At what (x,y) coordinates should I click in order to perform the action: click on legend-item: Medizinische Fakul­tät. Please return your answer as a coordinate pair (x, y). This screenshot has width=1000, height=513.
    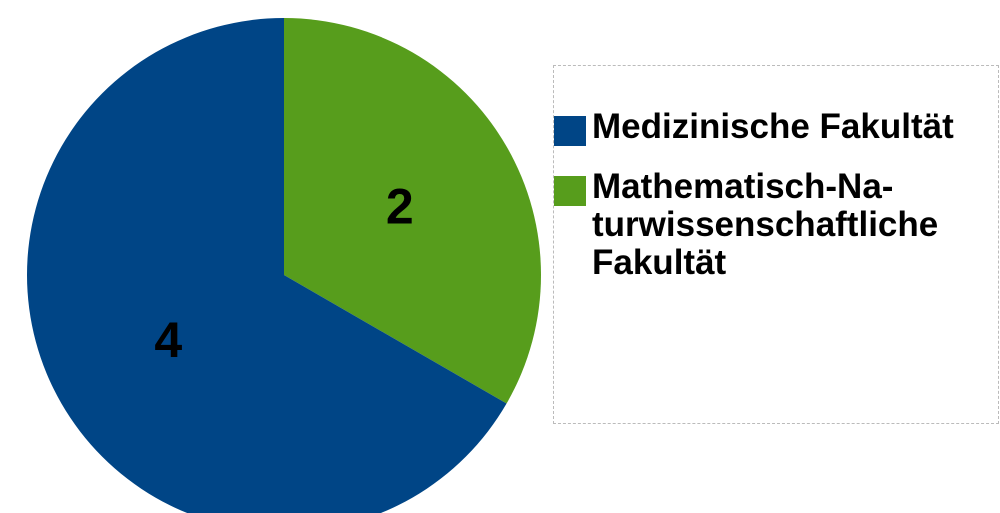
    Looking at the image, I should click on (776, 127).